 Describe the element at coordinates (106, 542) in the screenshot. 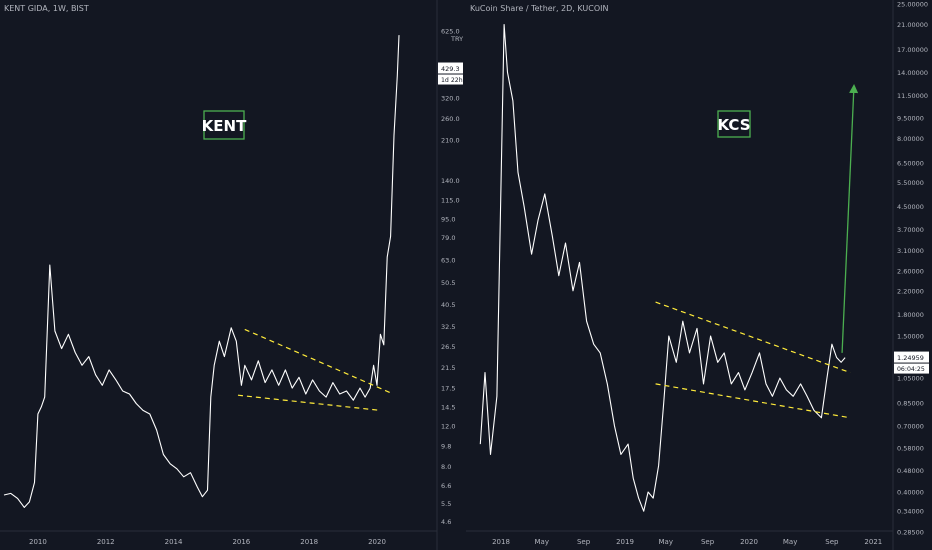

I see `x-tick-label: 2012` at that location.